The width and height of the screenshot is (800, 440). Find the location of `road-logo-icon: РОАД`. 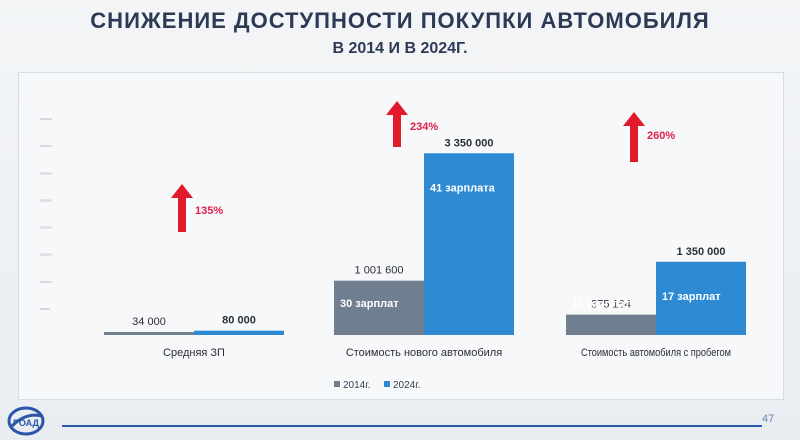

road-logo-icon: РОАД is located at coordinates (26, 421).